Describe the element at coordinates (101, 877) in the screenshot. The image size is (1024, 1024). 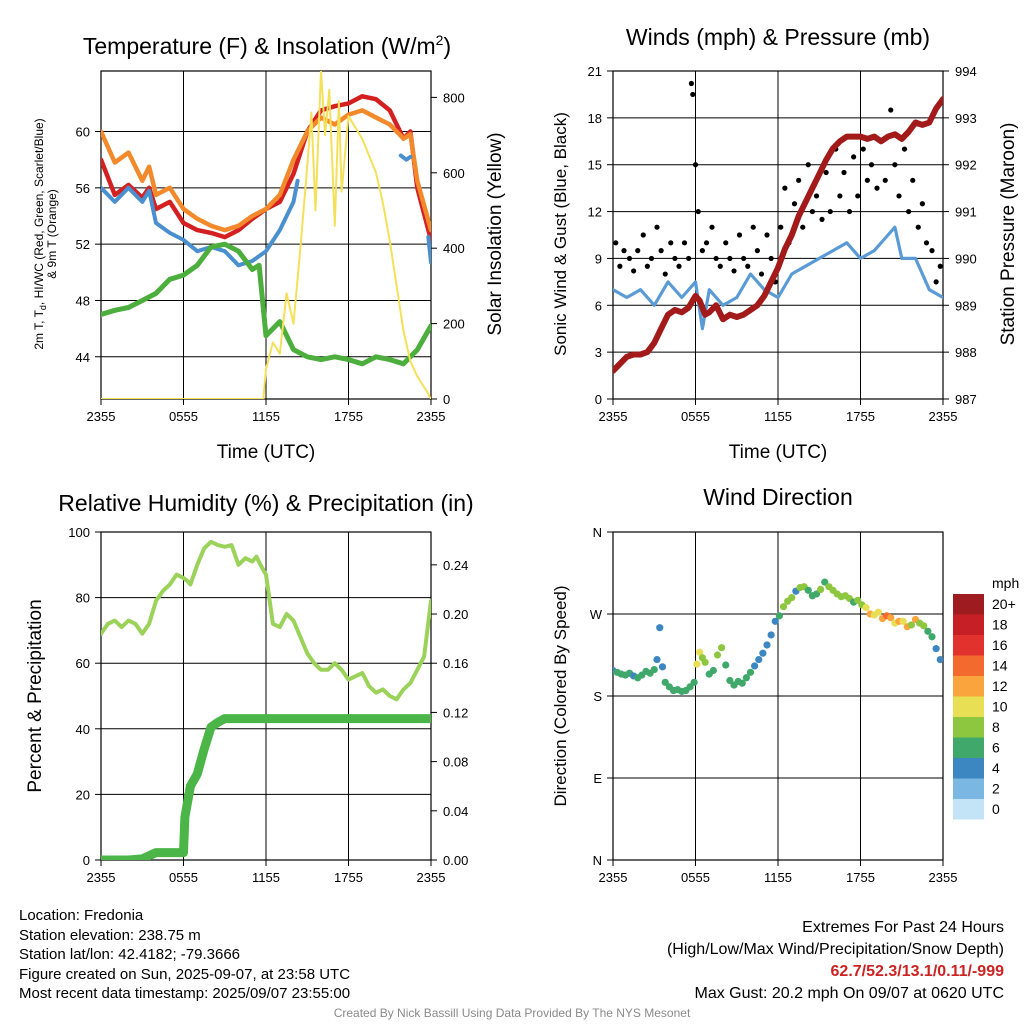
I see `humidity-x-tick-label: 2355` at that location.